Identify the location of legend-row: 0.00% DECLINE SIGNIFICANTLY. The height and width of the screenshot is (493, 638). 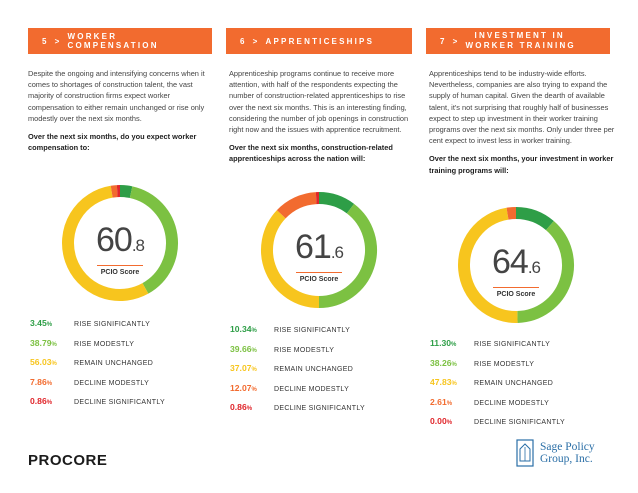
(497, 426).